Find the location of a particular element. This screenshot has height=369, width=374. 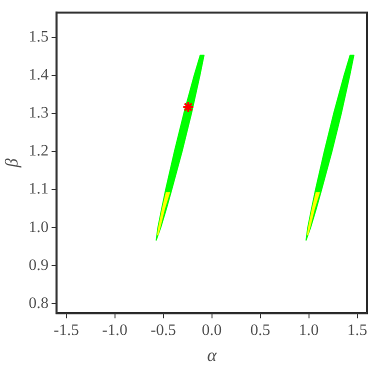

y-tick-label: 1.2 is located at coordinates (38, 151).